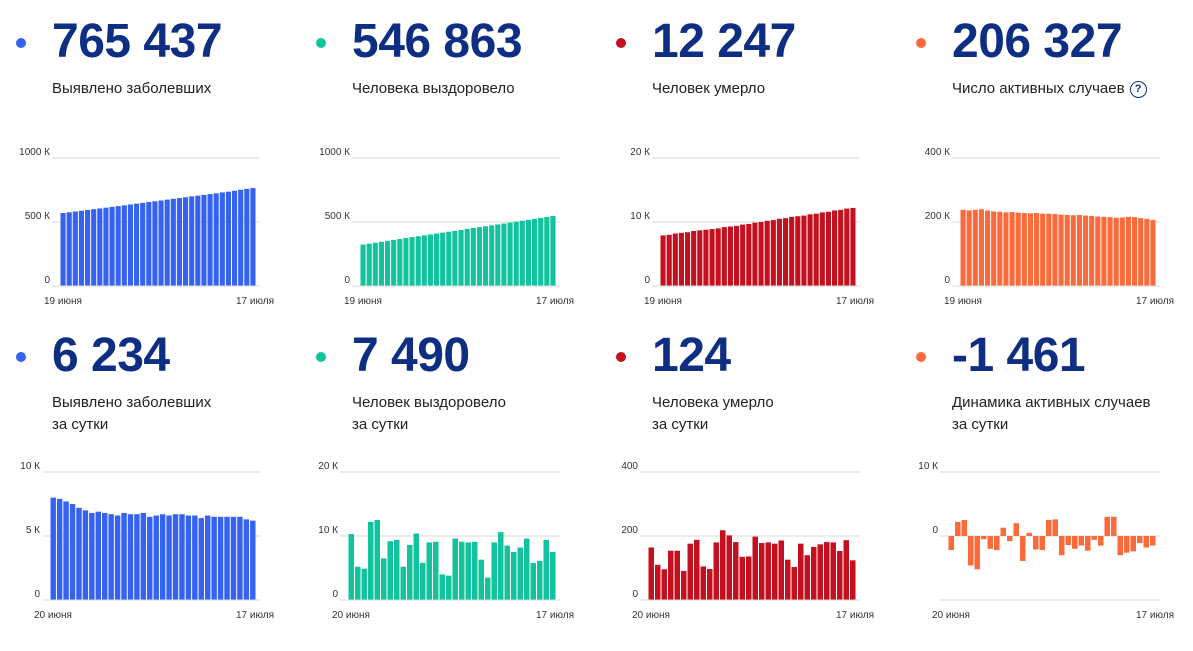 This screenshot has height=651, width=1193. What do you see at coordinates (33, 530) in the screenshot?
I see `y-tick-label: 5 К` at bounding box center [33, 530].